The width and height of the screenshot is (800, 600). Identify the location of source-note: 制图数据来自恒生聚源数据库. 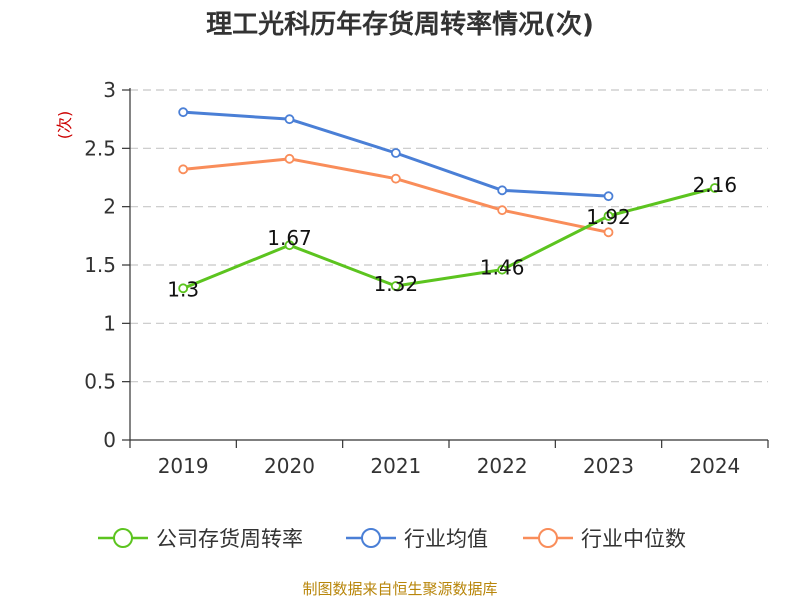
(399, 589).